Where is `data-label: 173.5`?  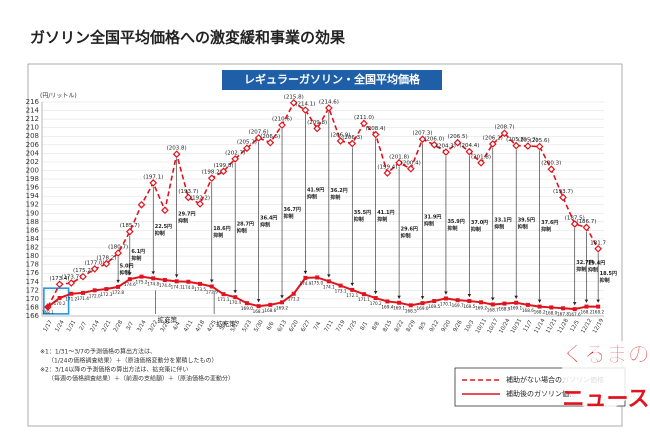 data-label: 173.5 is located at coordinates (200, 289).